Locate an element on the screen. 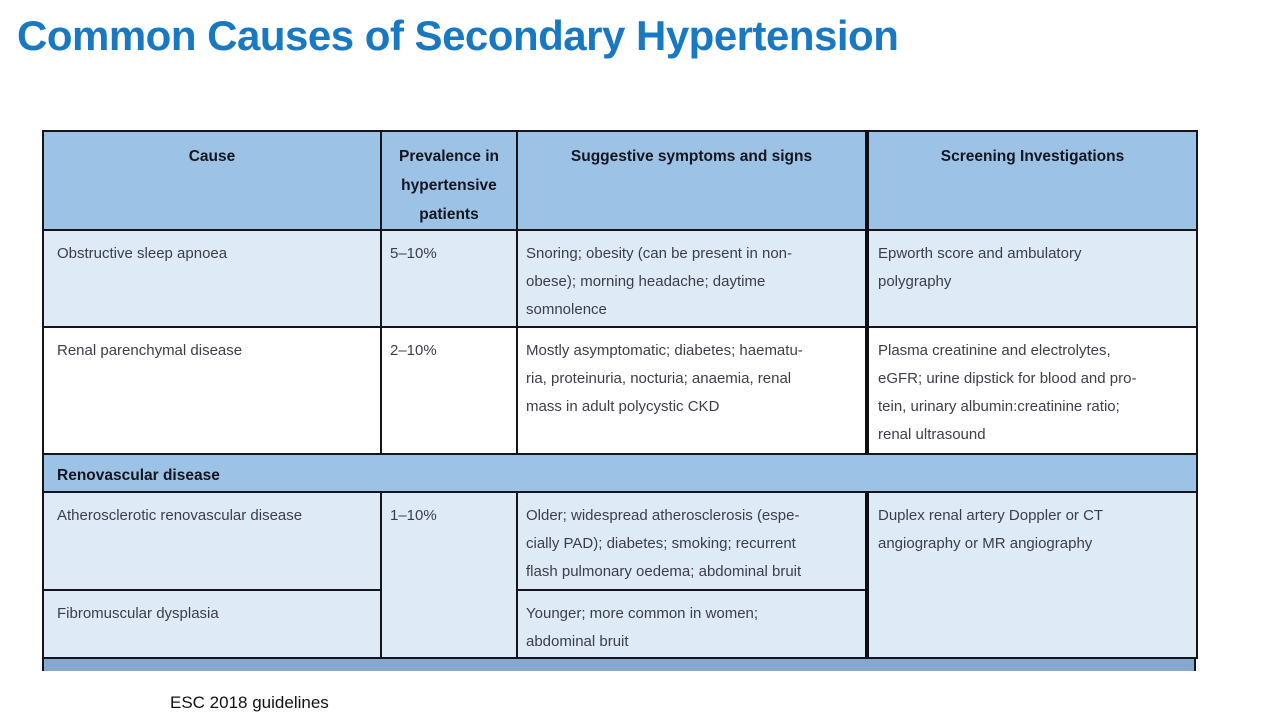 The height and width of the screenshot is (720, 1280). col-header-prevalence: Prevalence in hypertensive patients is located at coordinates (449, 180).